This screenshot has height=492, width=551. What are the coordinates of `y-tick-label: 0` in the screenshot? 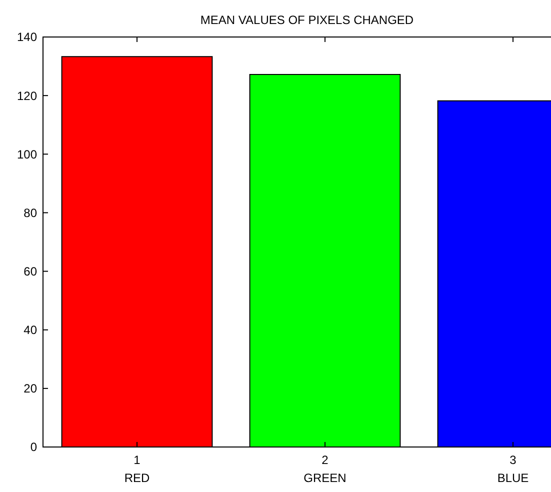 It's located at (34, 447).